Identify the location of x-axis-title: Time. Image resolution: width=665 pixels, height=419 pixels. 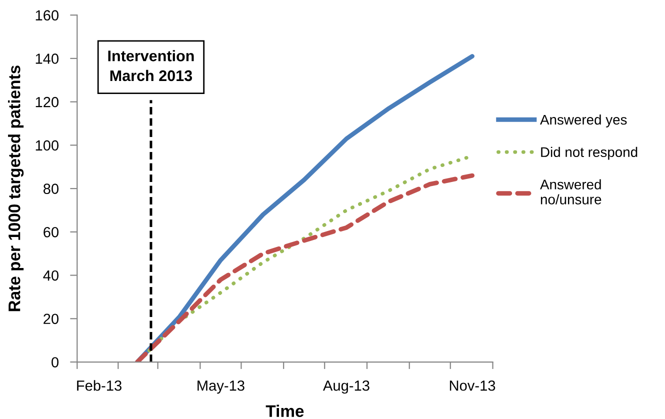
(285, 411).